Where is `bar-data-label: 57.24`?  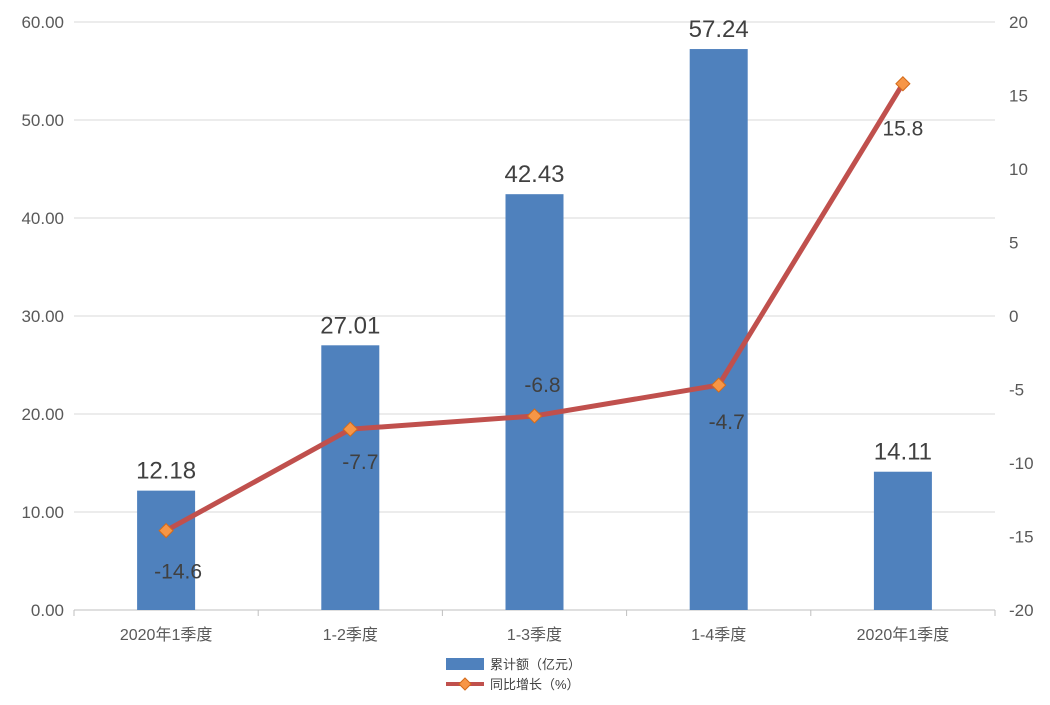
bar-data-label: 57.24 is located at coordinates (719, 29).